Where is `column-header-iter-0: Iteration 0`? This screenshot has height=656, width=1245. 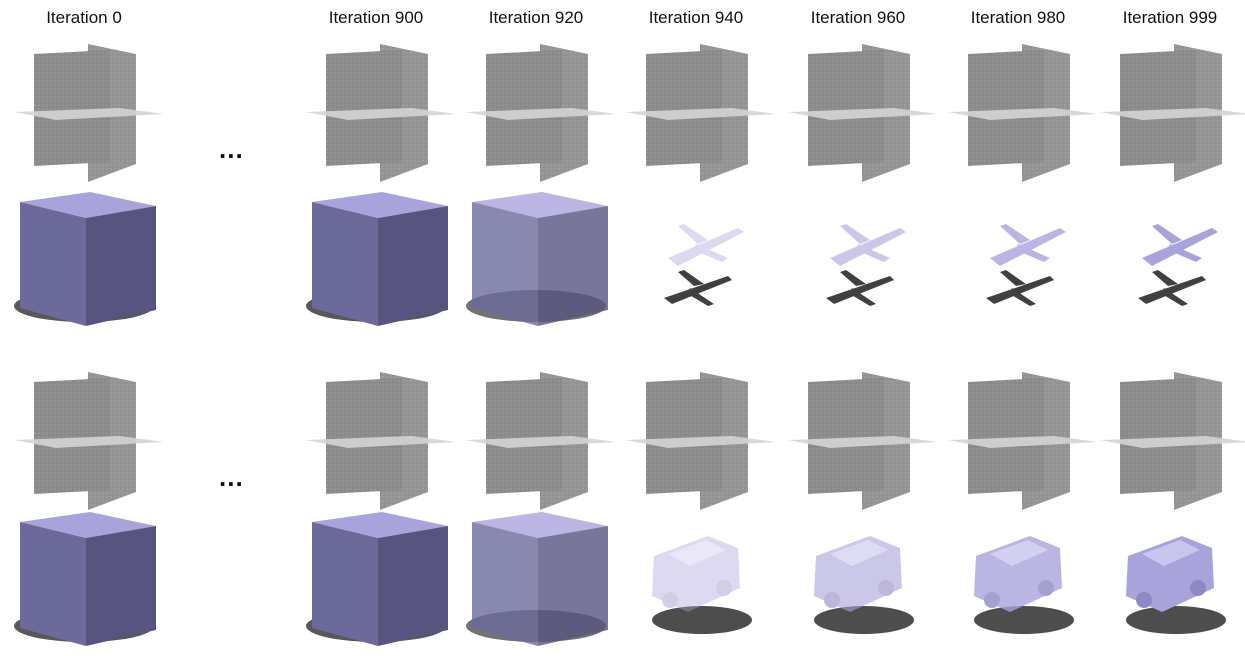 column-header-iter-0: Iteration 0 is located at coordinates (84, 17).